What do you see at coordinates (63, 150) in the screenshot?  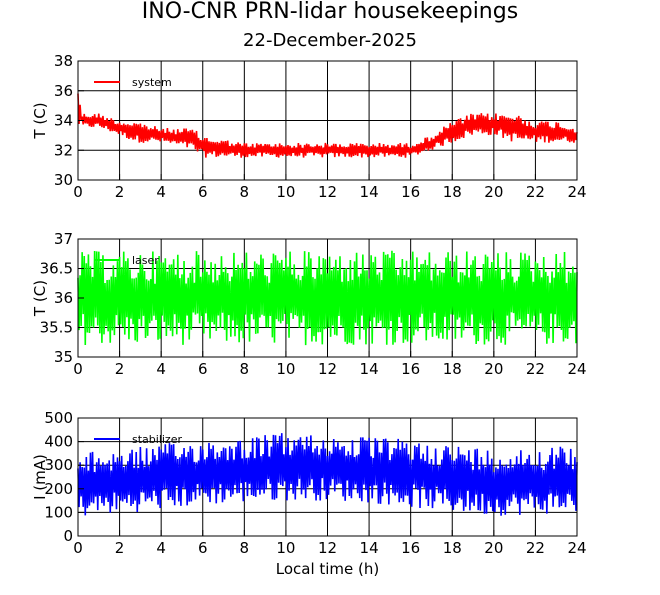 I see `tick-label-y: 32` at bounding box center [63, 150].